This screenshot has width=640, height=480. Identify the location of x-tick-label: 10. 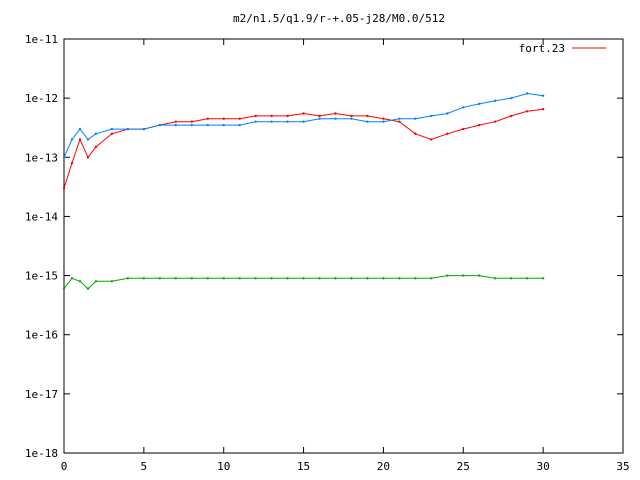
(223, 466).